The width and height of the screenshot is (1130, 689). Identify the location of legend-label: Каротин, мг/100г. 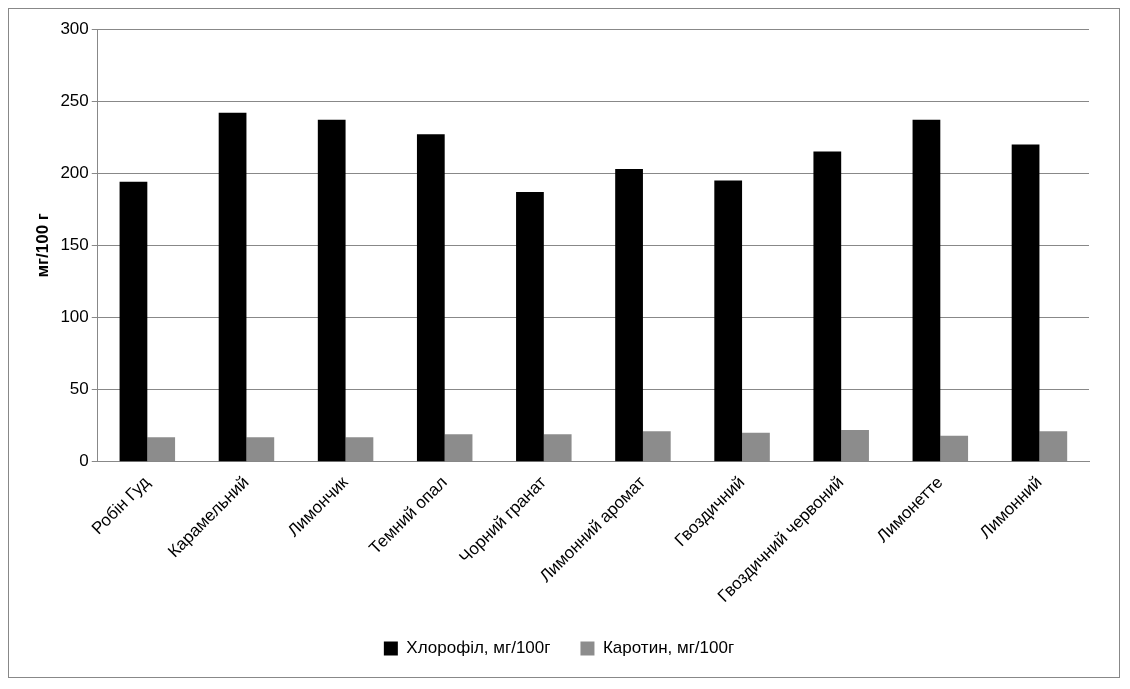
(668, 648).